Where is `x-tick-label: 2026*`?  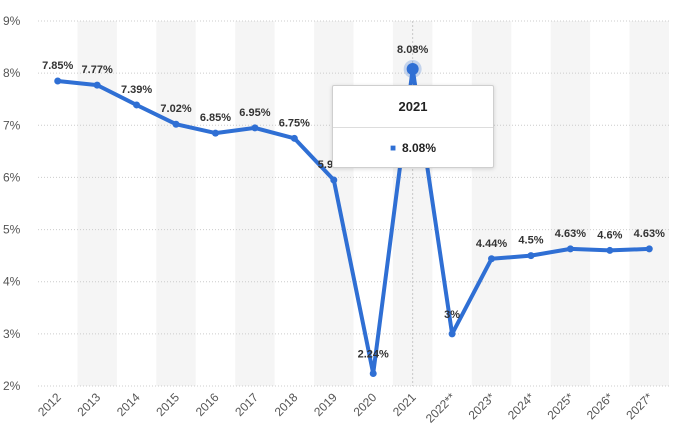
x-tick-label: 2026* is located at coordinates (600, 406).